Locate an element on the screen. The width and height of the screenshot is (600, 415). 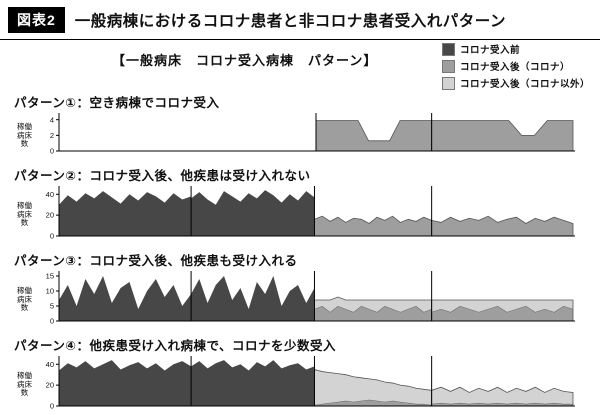
legend-label-after-covid: コロナ受入後（コロナ） is located at coordinates (514, 67).